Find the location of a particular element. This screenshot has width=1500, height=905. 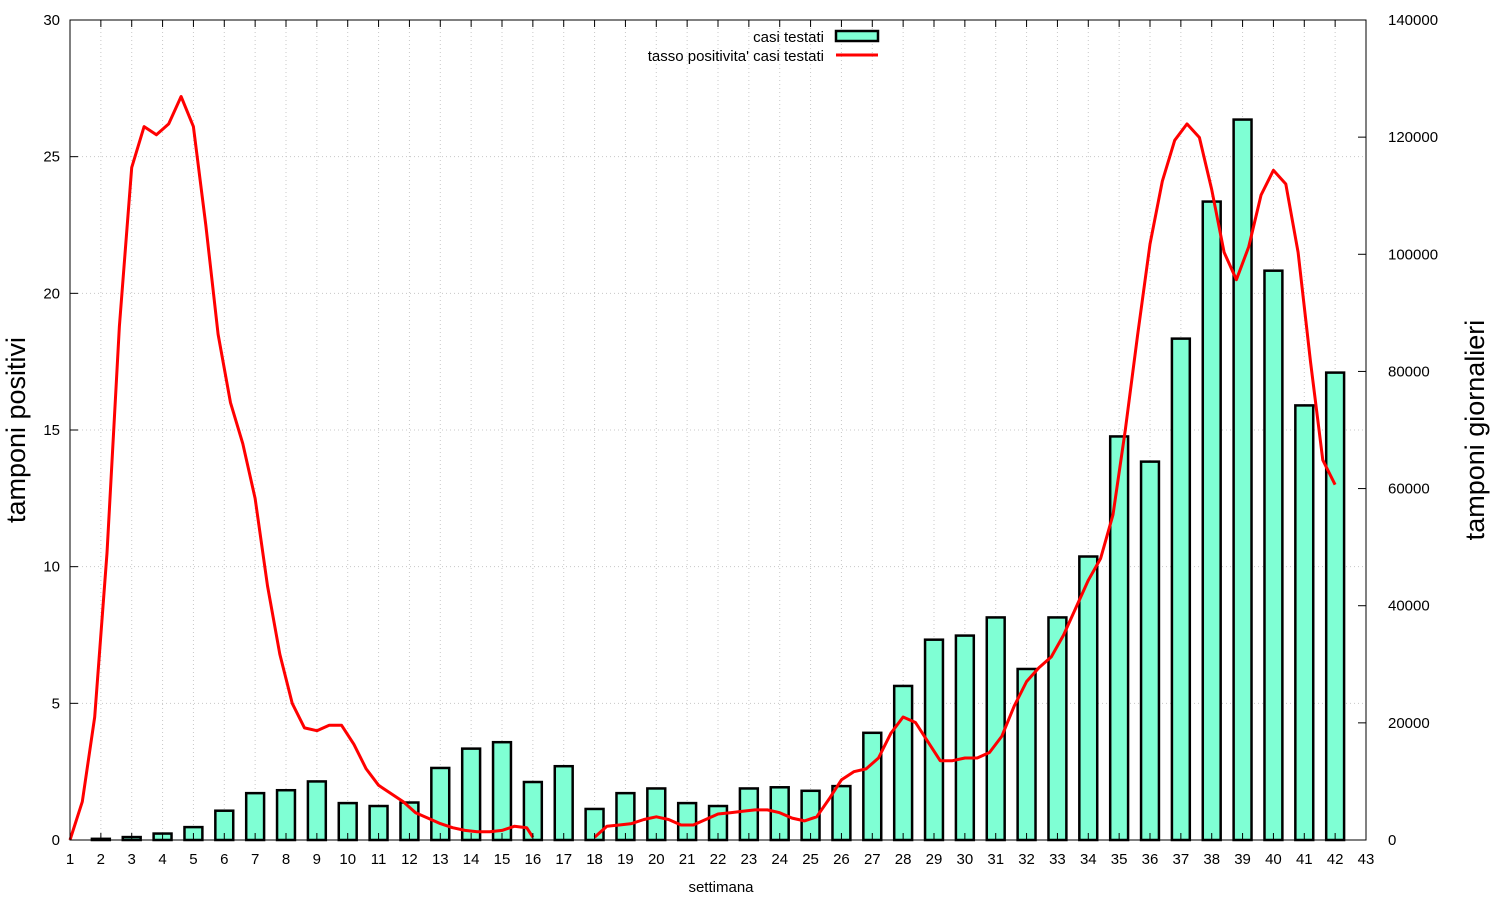

y-right-tick-label: 60000 is located at coordinates (1409, 489).